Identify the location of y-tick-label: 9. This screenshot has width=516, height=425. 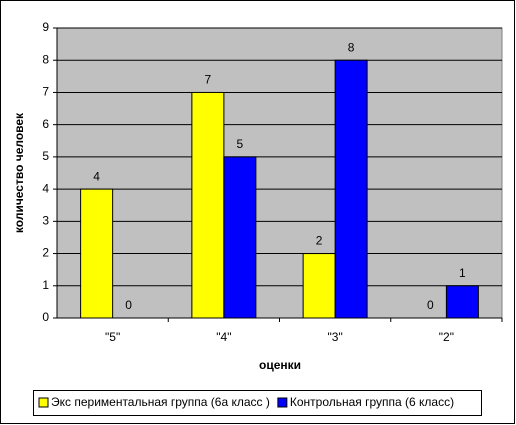
(45, 27).